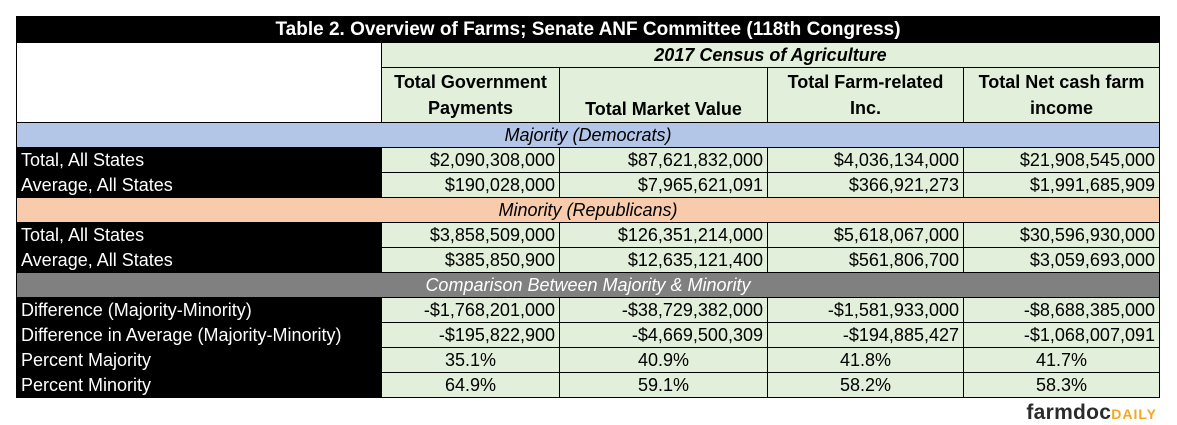 The width and height of the screenshot is (1177, 425). What do you see at coordinates (1134, 414) in the screenshot?
I see `logo-sub-text: DAILY` at bounding box center [1134, 414].